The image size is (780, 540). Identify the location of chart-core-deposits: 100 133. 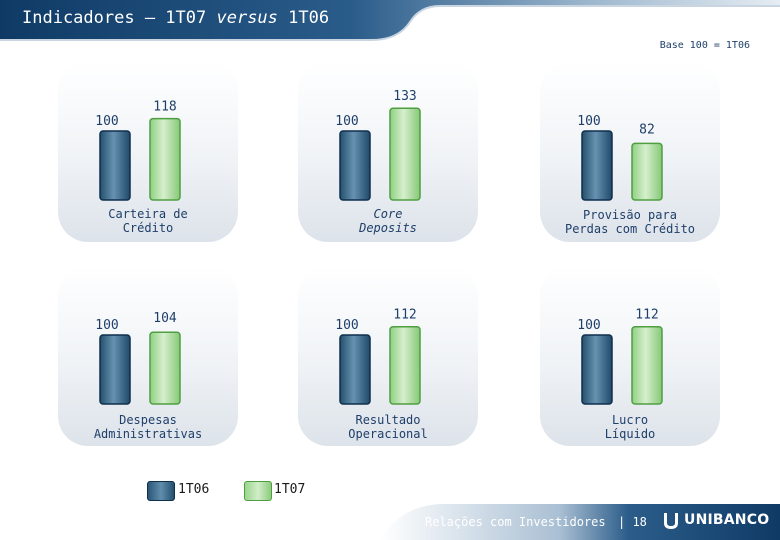
(378, 145).